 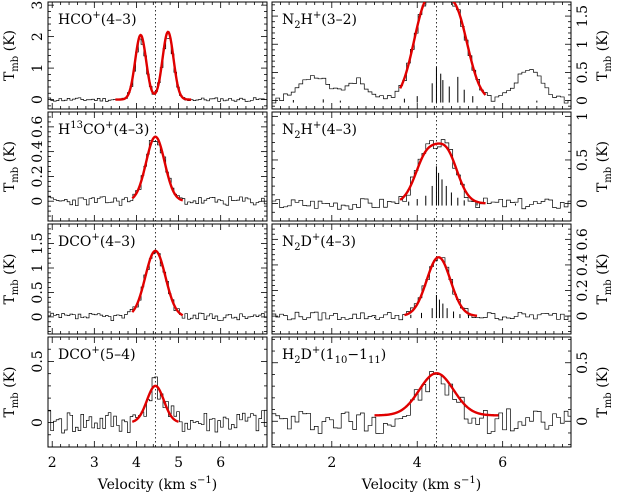 I want to click on panel-n2h-4-3: 0 0.5 1 Tmb (K) N2H+(4–3), so click(x=442, y=166).